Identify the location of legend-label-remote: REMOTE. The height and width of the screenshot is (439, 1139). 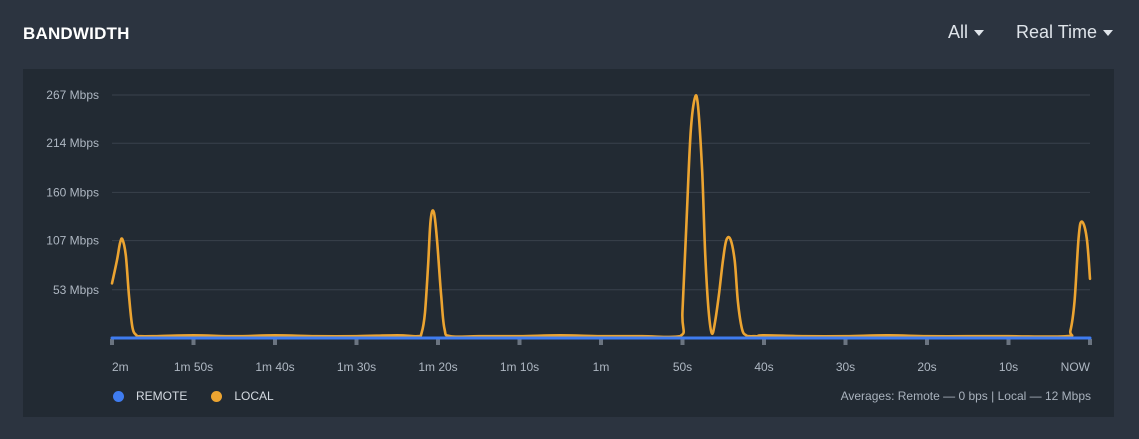
(162, 396).